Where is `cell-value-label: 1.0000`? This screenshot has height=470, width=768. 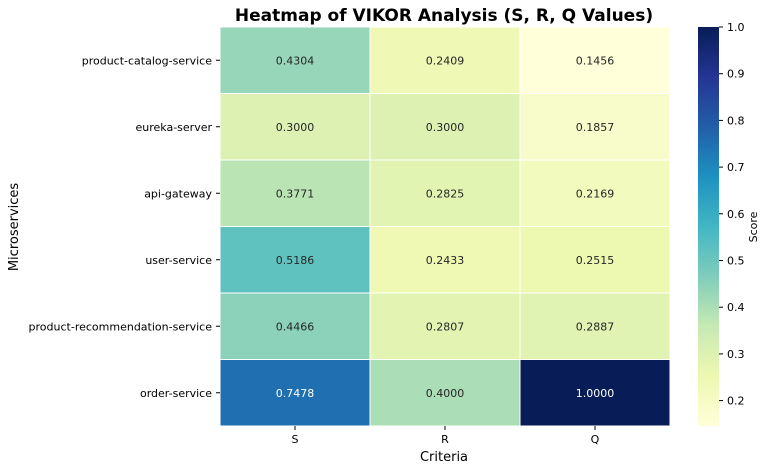 cell-value-label: 1.0000 is located at coordinates (595, 393).